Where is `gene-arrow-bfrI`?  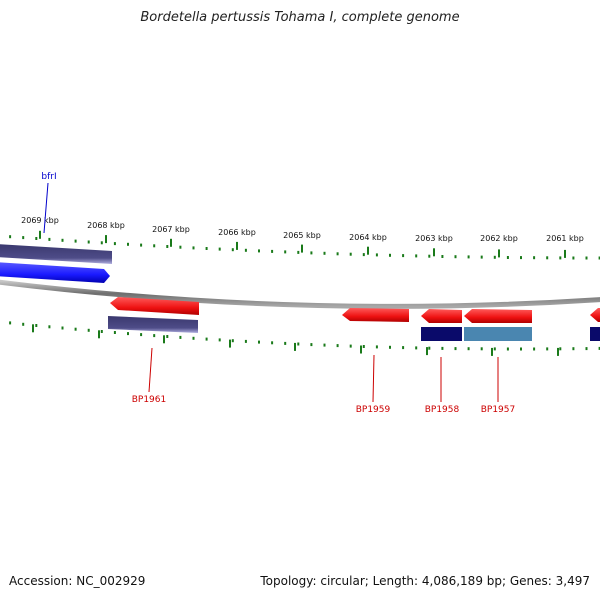 gene-arrow-bfrI is located at coordinates (55, 272).